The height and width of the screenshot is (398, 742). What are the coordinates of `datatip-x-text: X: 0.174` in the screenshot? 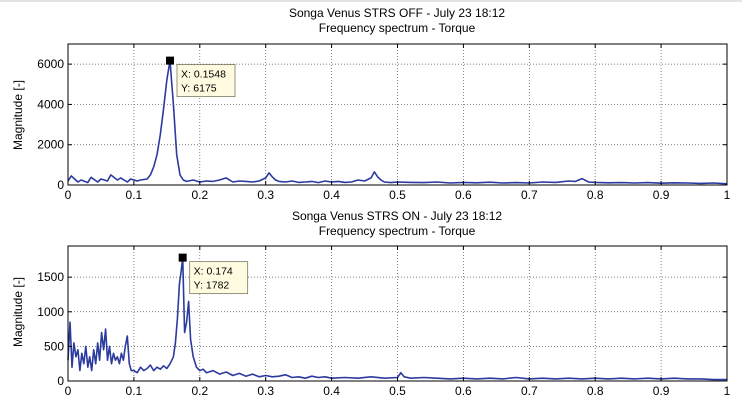 It's located at (213, 272).